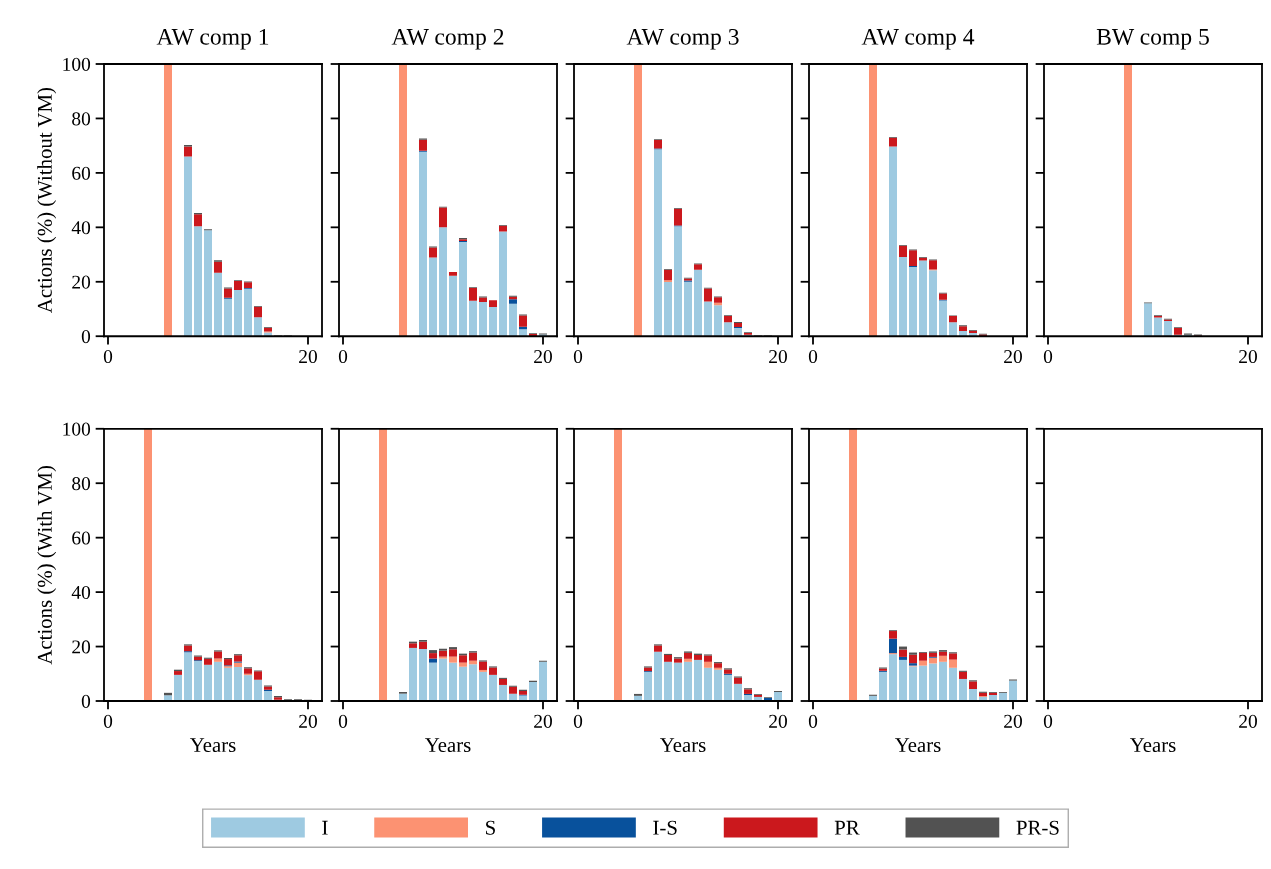  What do you see at coordinates (1152, 39) in the screenshot?
I see `chart-title: BW comp 5` at bounding box center [1152, 39].